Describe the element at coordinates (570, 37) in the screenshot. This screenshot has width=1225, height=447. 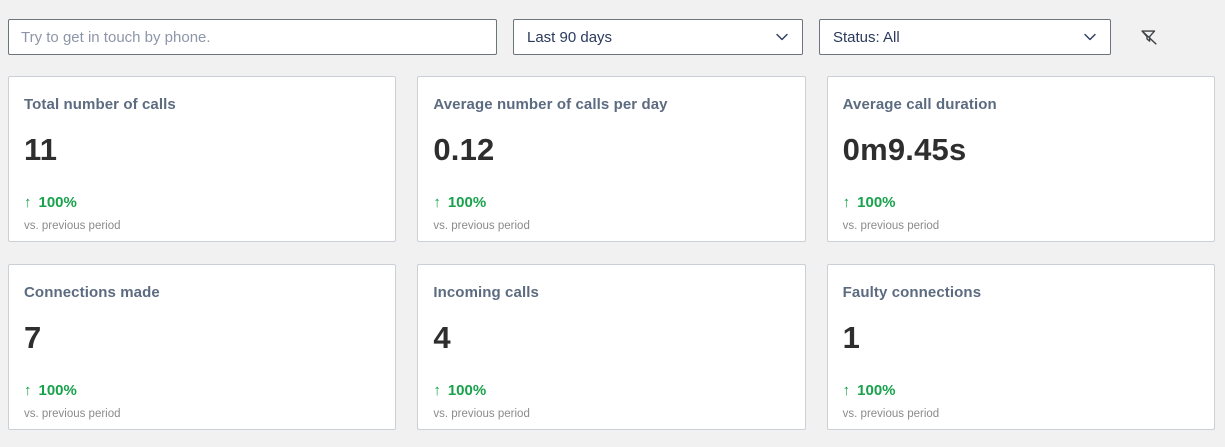
I see `date-range-value: Last 90 days` at that location.